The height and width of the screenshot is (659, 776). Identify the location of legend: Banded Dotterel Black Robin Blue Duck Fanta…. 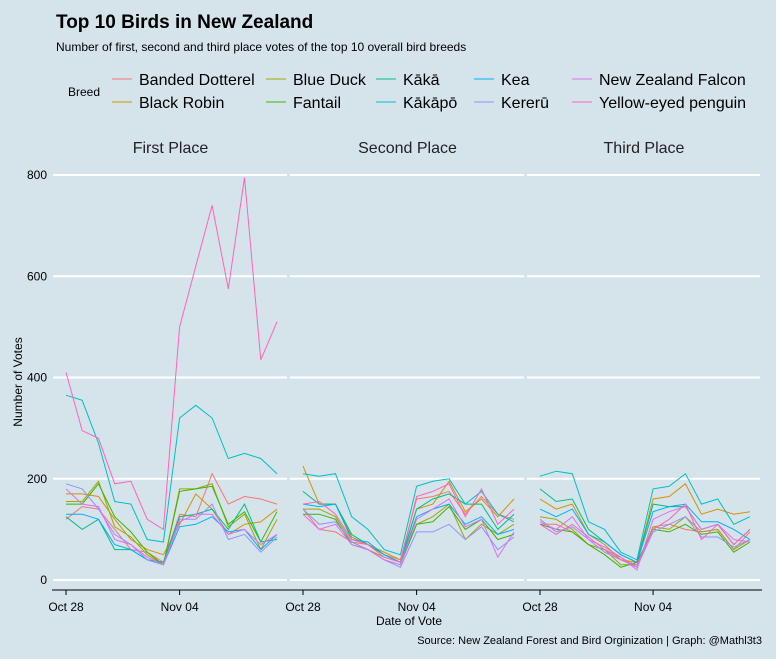
(429, 92).